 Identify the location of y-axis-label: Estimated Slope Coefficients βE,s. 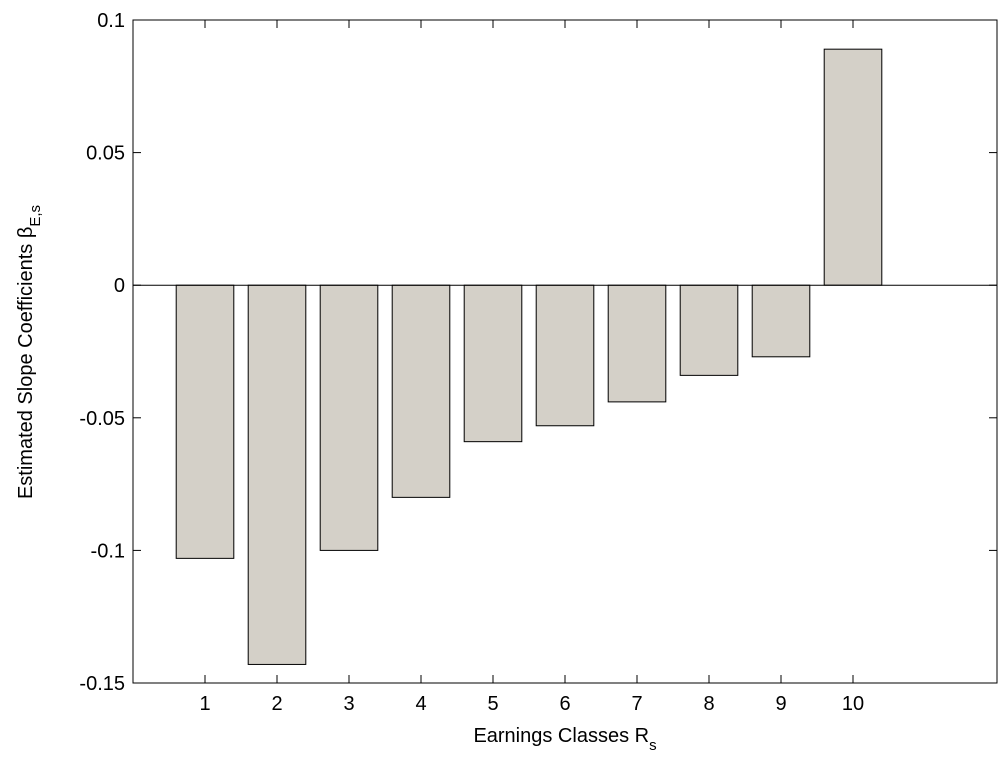
(29, 352).